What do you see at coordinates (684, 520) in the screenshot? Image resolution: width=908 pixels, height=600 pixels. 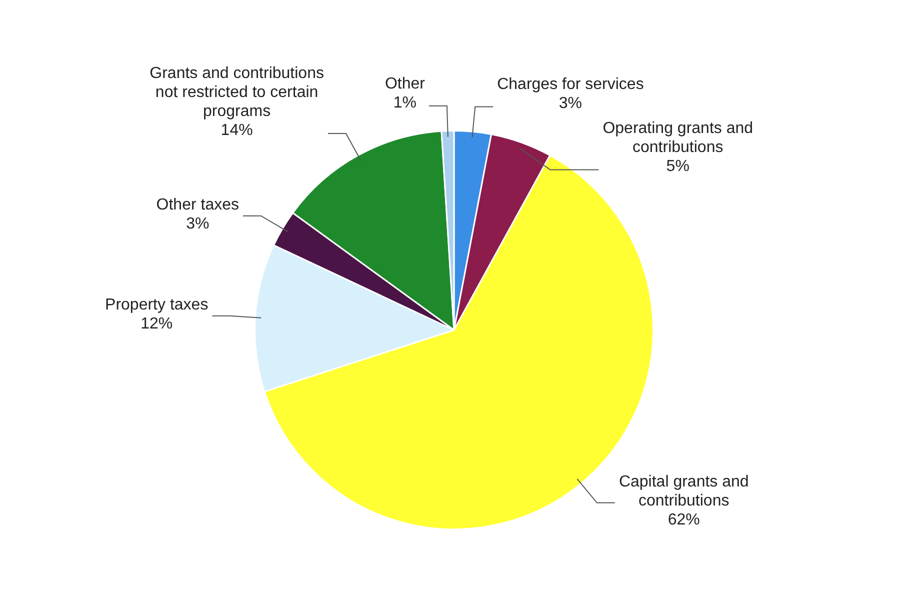 I see `data-label: 62%` at bounding box center [684, 520].